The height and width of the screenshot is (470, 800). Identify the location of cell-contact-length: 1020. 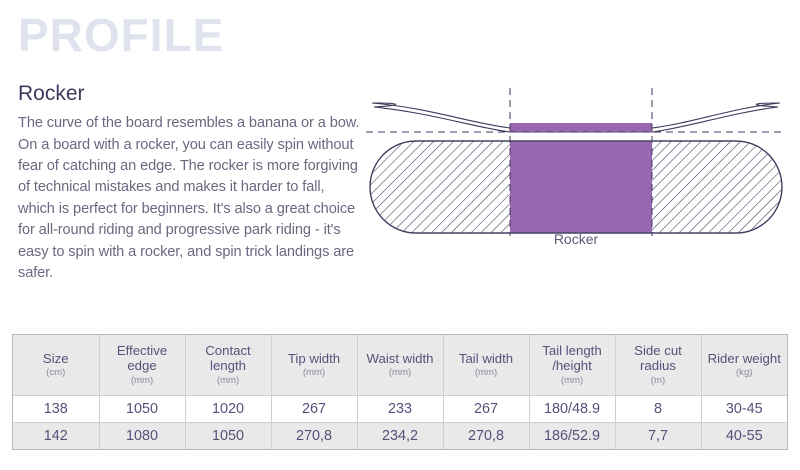
(228, 408).